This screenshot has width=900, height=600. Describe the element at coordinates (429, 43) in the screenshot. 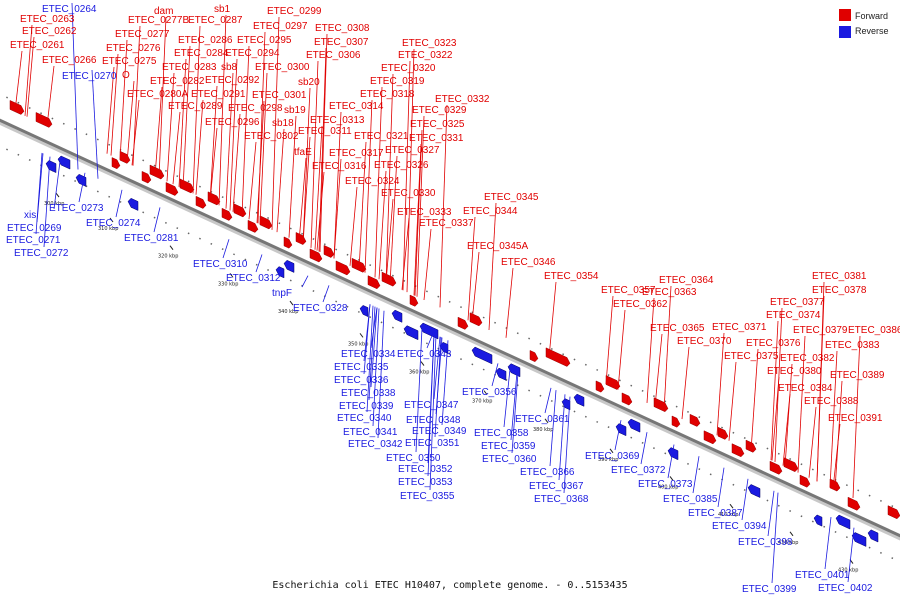

I see `forward-gene-label: ETEC_0323` at that location.